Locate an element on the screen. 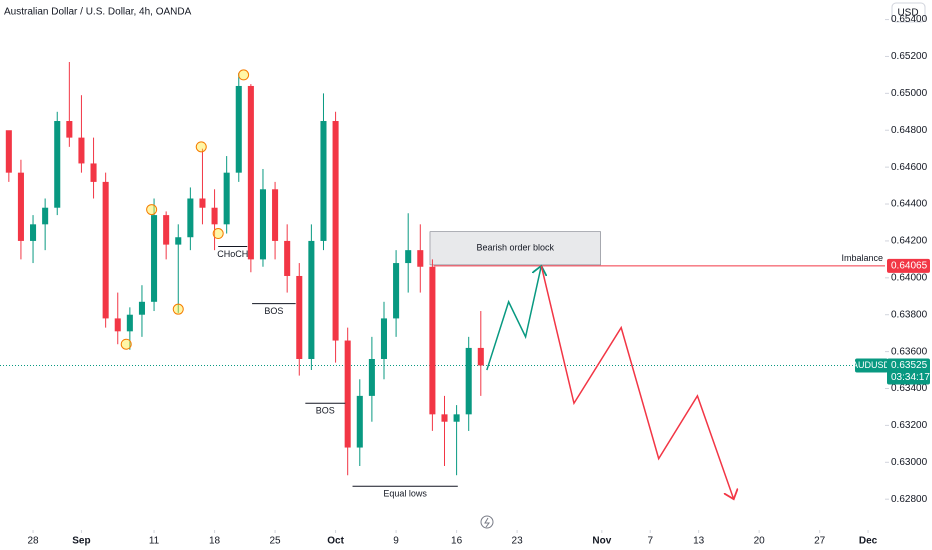  y-tick-label: 0.63200 is located at coordinates (909, 425).